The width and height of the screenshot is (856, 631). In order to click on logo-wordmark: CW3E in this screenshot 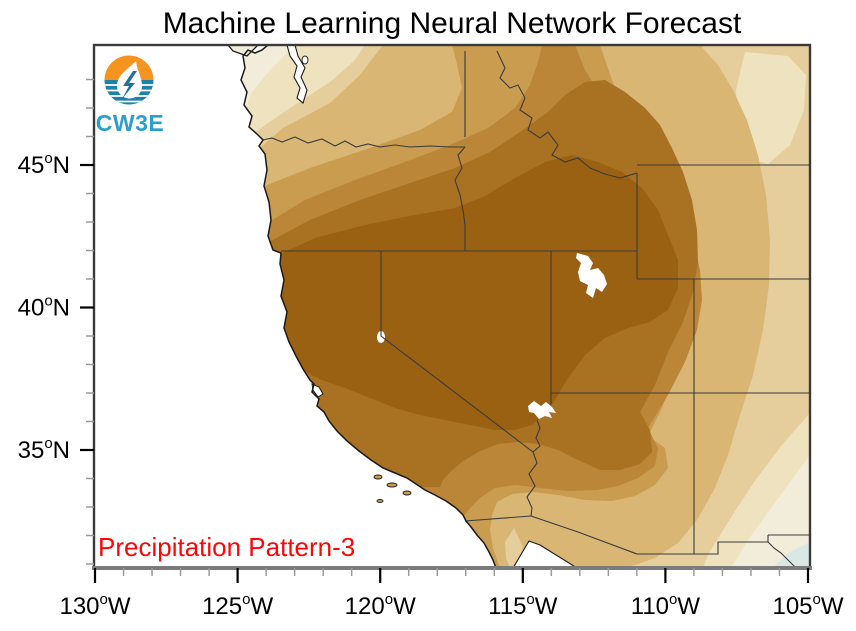, I will do `click(130, 123)`.